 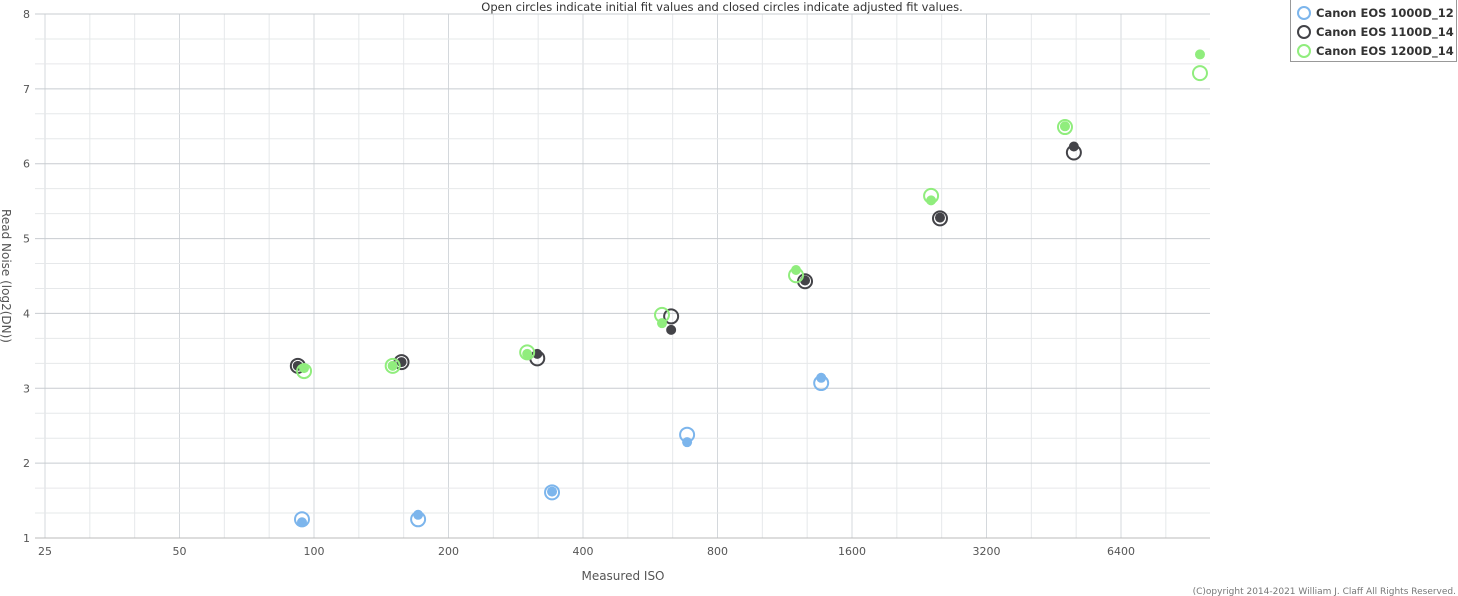 I want to click on x-tick-label: 50, so click(x=180, y=551).